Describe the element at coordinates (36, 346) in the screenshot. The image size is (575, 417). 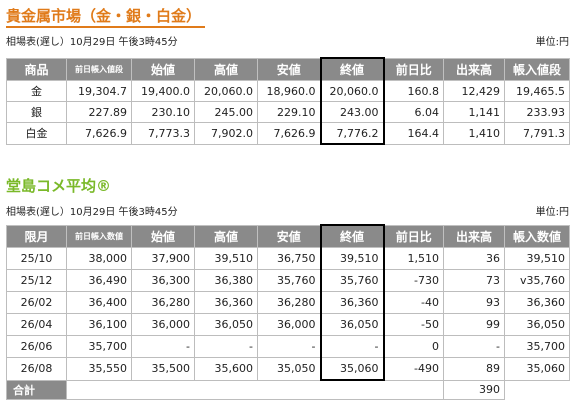
I see `row-label: 26/06` at that location.